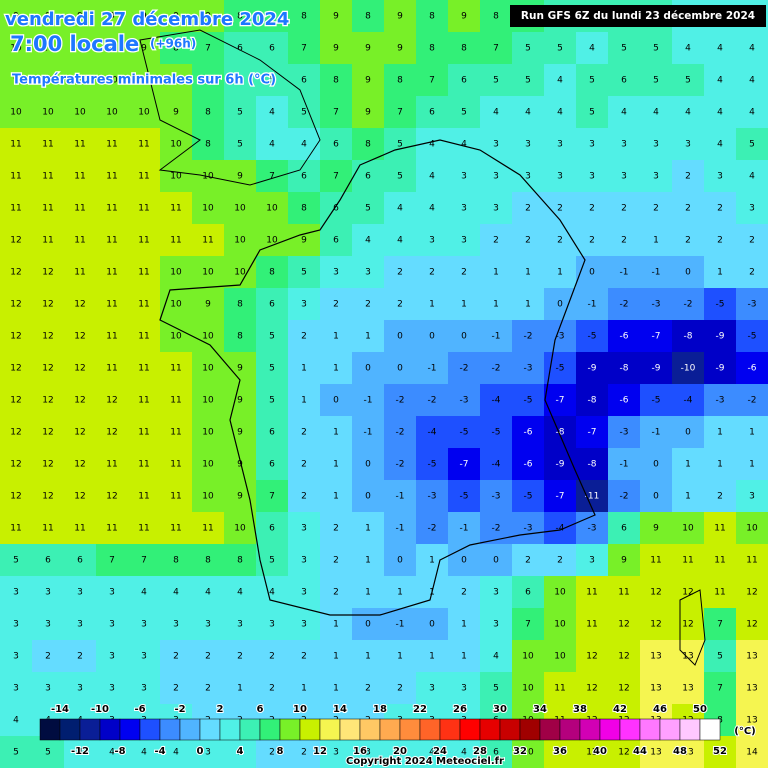  Describe the element at coordinates (200, 751) in the screenshot. I see `colorbar-label: 0` at that location.